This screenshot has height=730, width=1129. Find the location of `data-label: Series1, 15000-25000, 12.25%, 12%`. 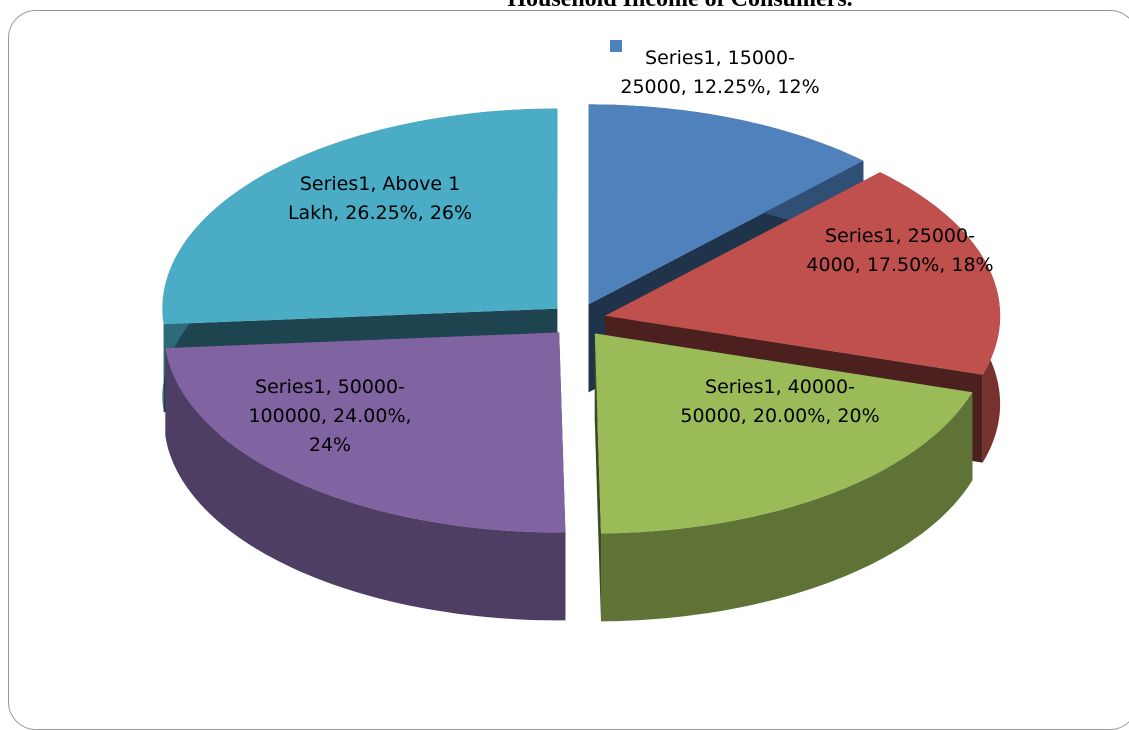

data-label: Series1, 15000-25000, 12.25%, 12% is located at coordinates (720, 72).